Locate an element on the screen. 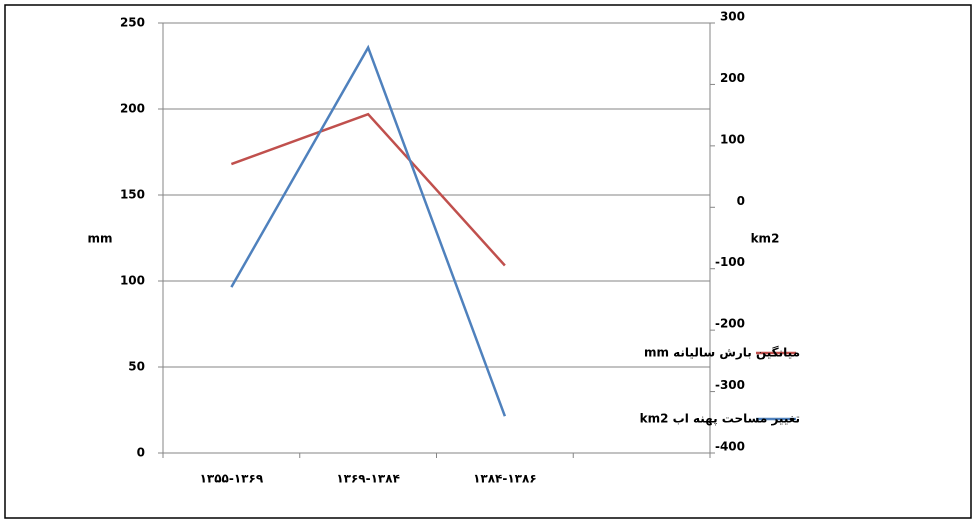 The width and height of the screenshot is (976, 527). y2-tick-label: -300 is located at coordinates (730, 385).